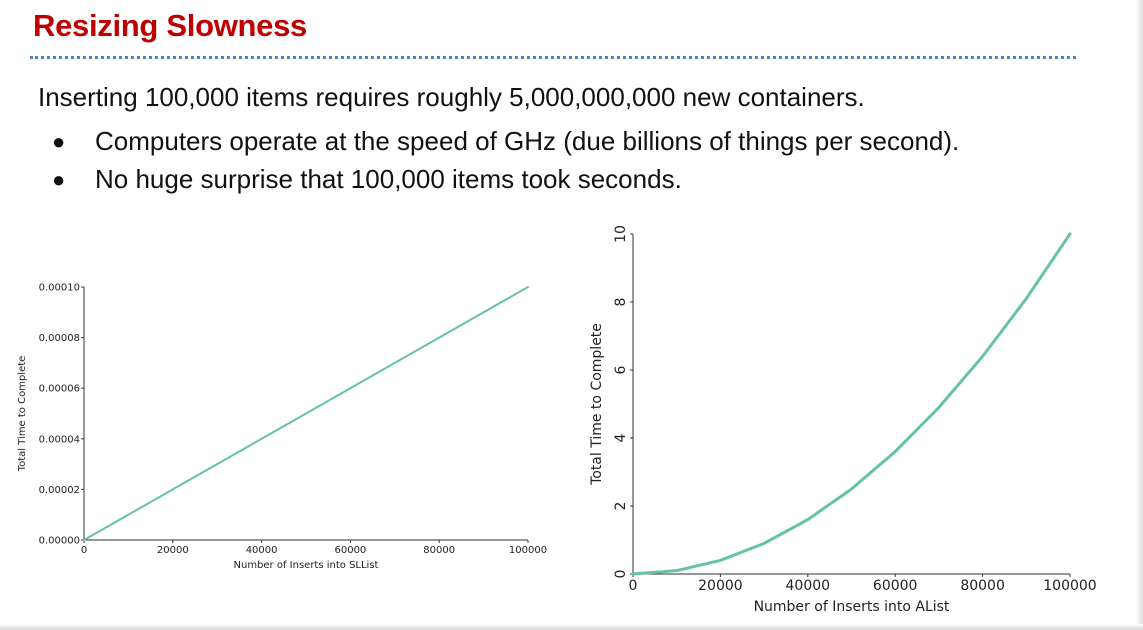 This screenshot has height=630, width=1143. I want to click on y-tick-label: 0.00008, so click(59, 338).